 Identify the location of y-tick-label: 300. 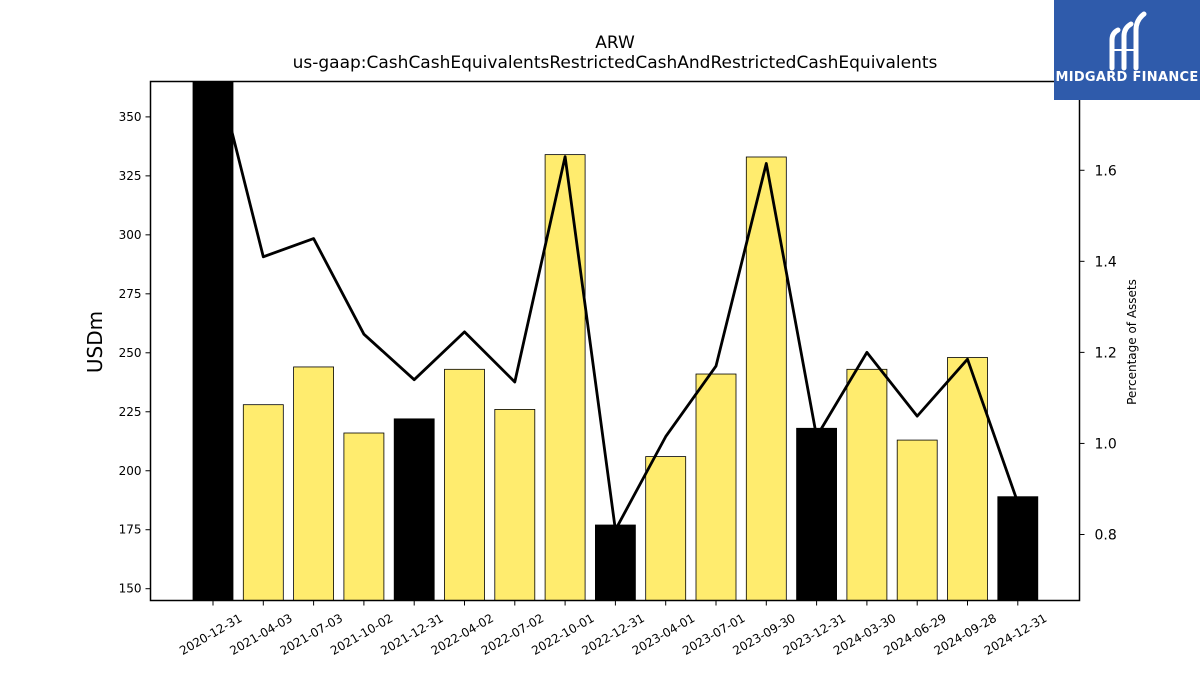
(130, 235).